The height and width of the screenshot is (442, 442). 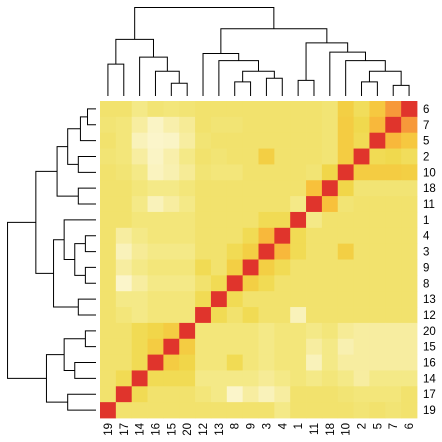 I want to click on column-tick-label: 10, so click(x=347, y=429).